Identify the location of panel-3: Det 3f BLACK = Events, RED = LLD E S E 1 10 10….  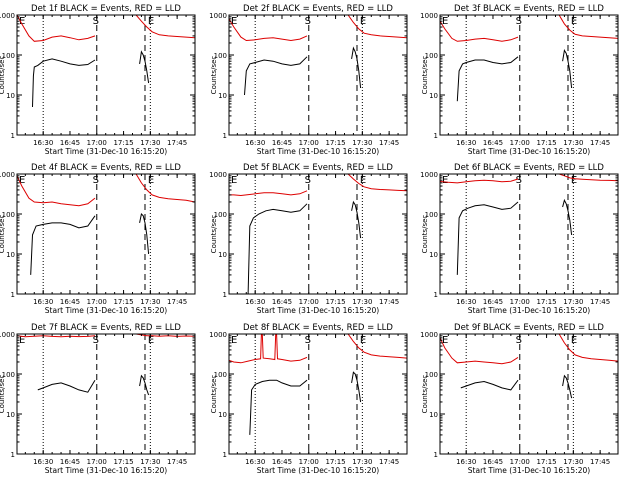
(519, 80).